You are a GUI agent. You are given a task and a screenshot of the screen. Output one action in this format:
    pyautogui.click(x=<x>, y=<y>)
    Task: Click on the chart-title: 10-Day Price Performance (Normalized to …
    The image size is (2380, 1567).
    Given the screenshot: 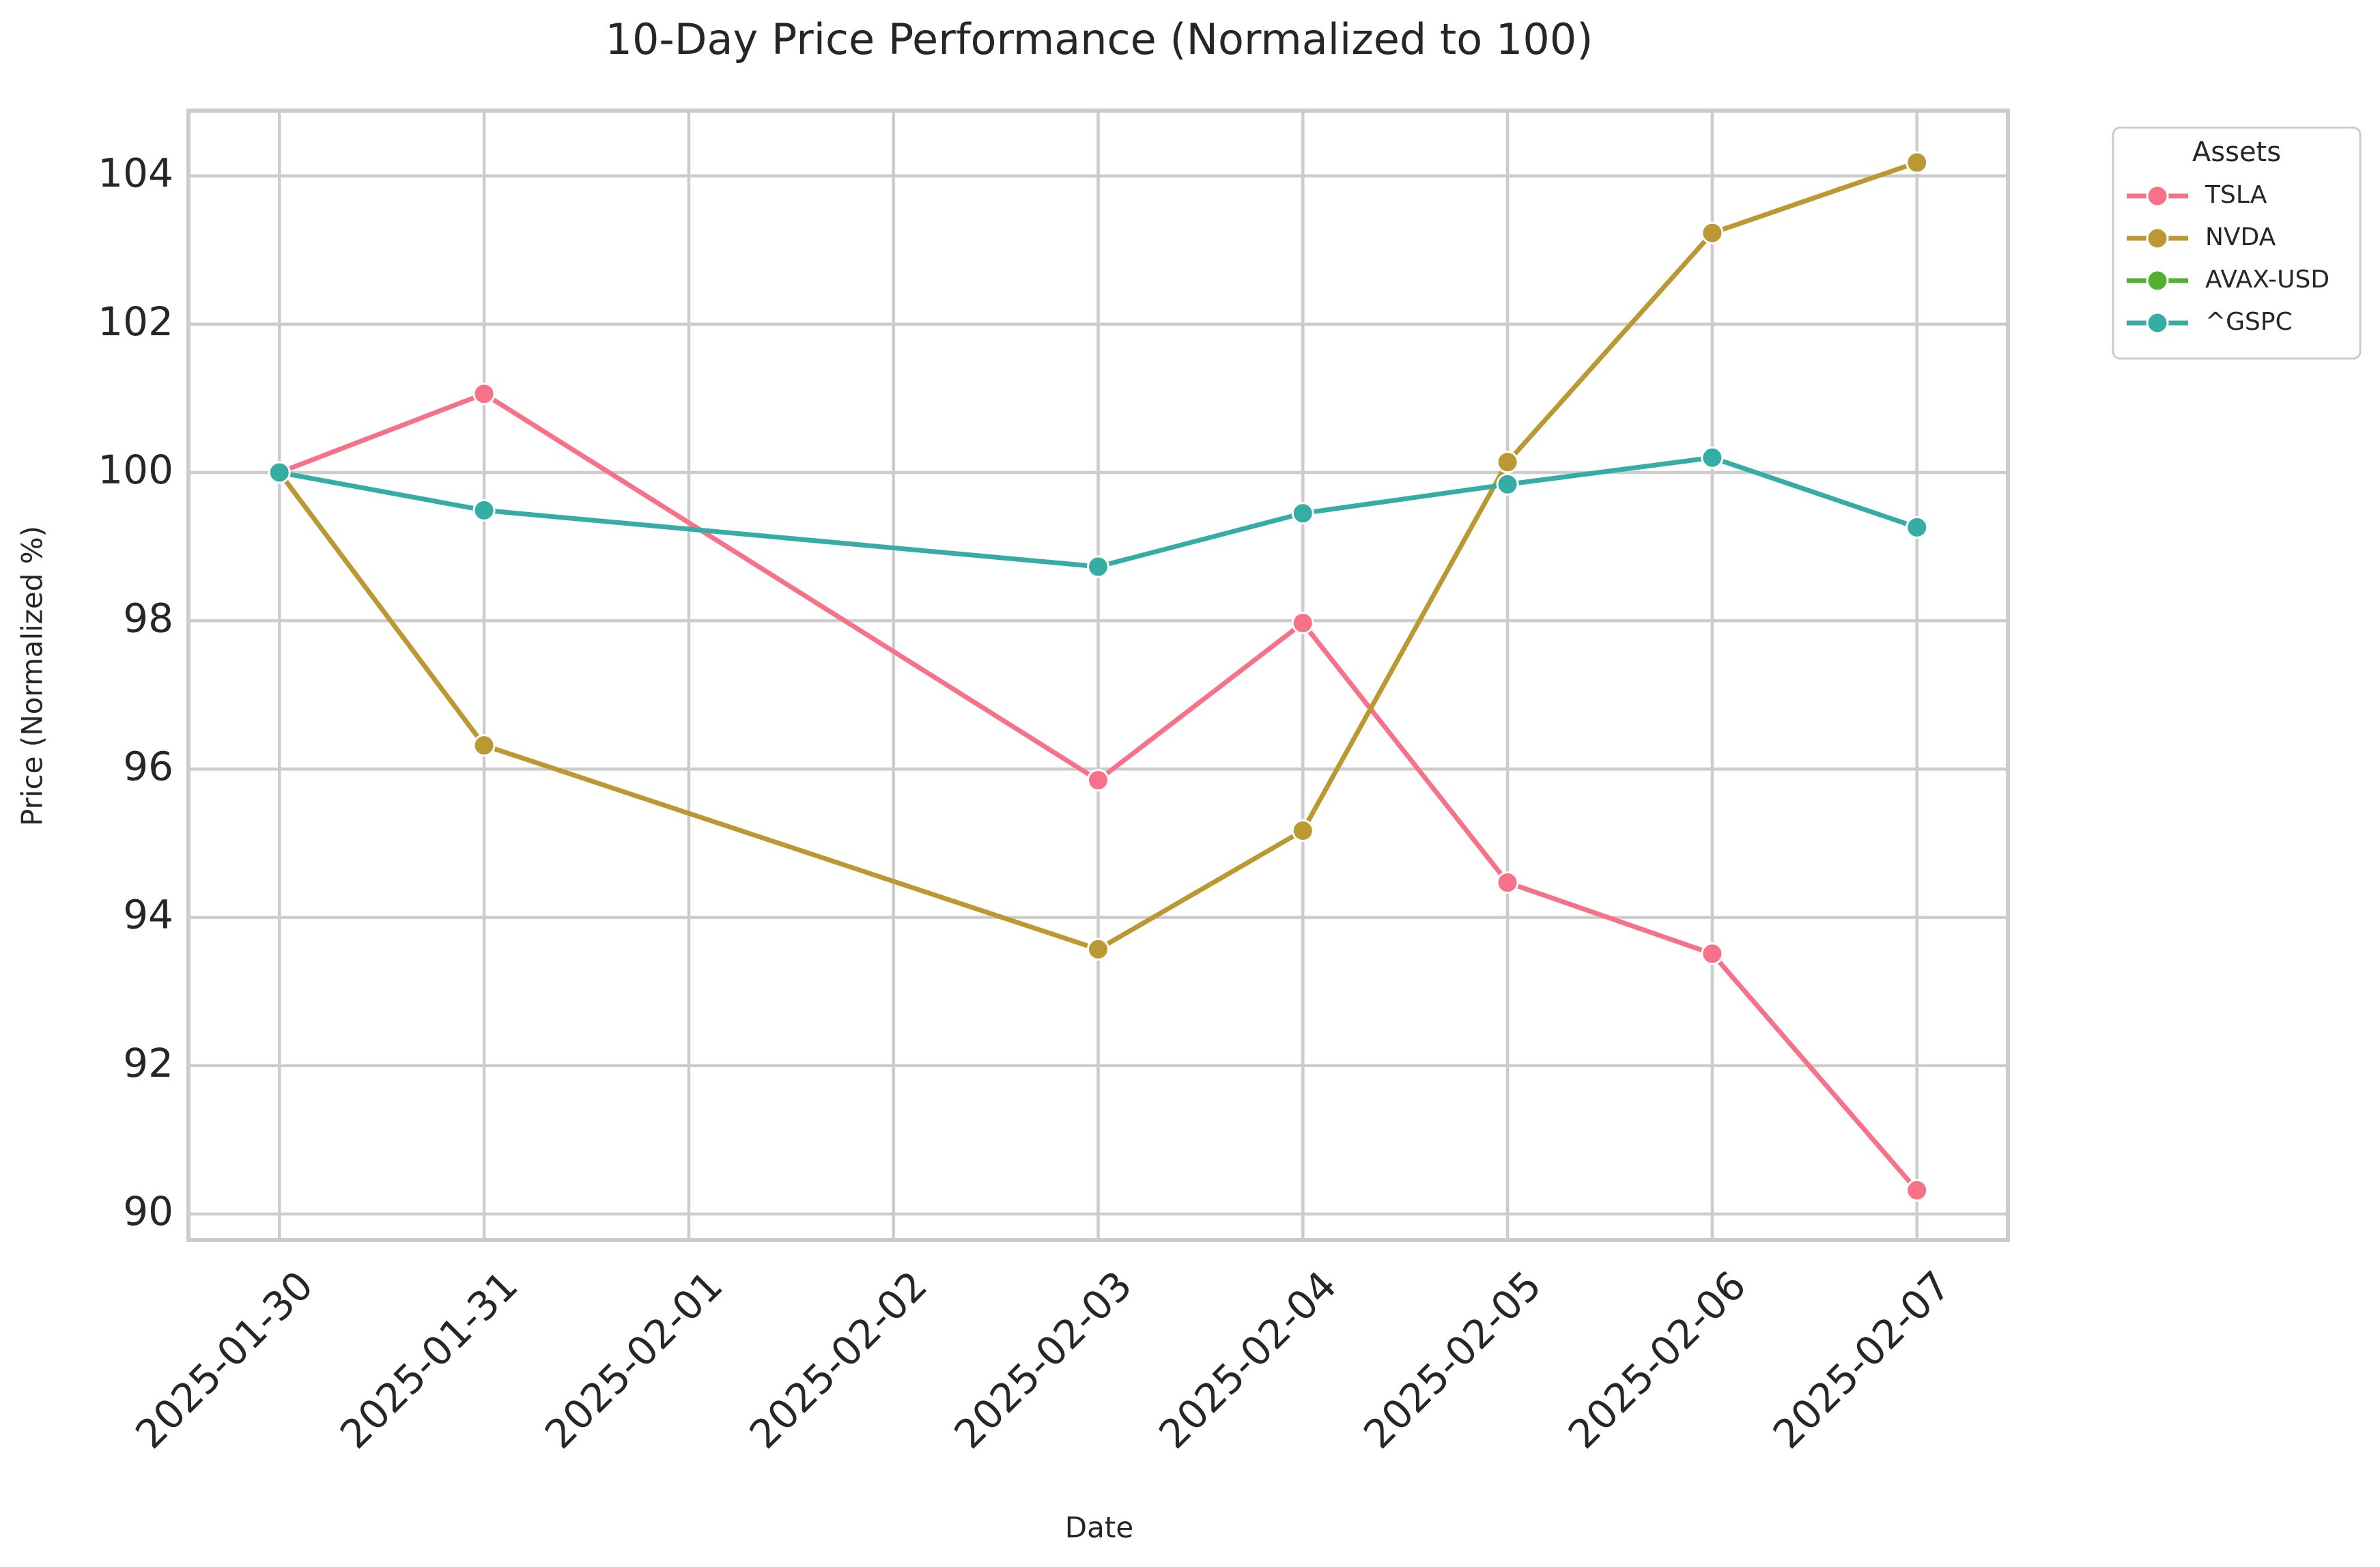 What is the action you would take?
    pyautogui.click(x=1099, y=39)
    